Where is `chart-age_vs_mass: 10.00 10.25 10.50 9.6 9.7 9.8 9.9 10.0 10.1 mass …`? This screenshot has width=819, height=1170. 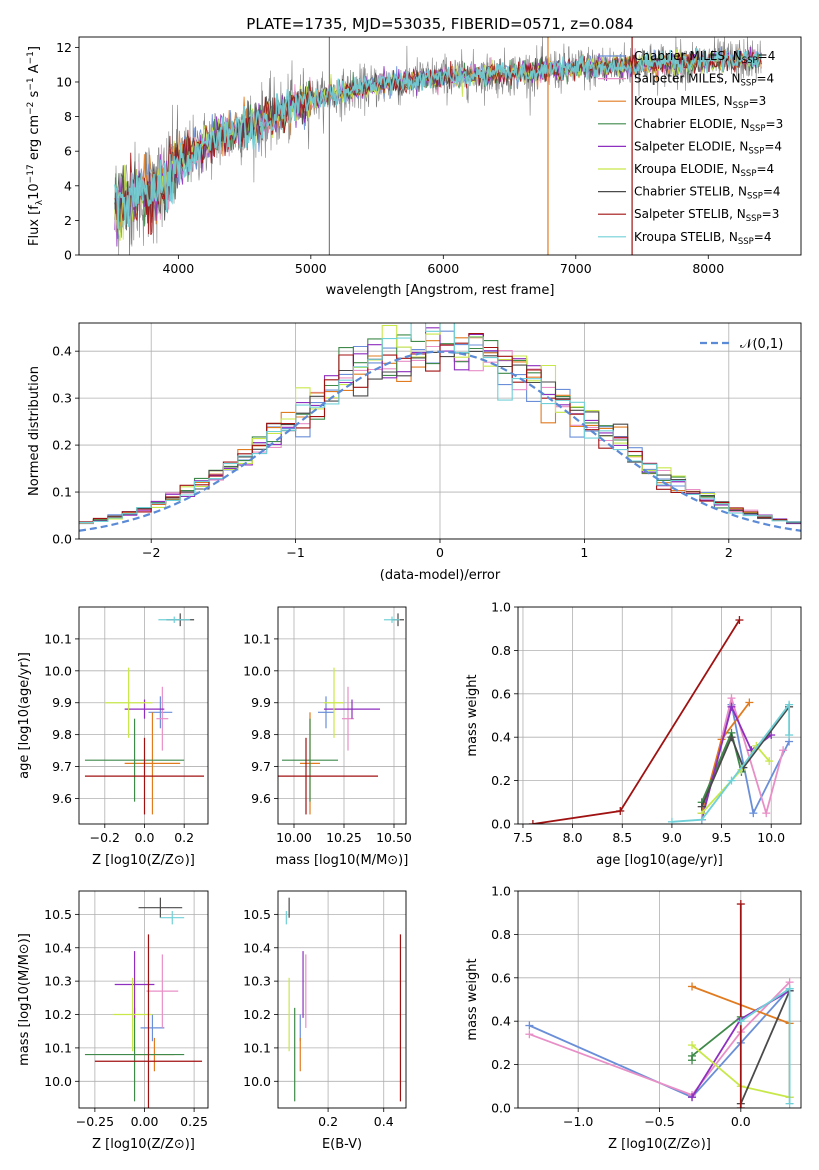 chart-age_vs_mass: 10.00 10.25 10.50 9.6 9.7 9.8 9.9 10.0 10.1 mass … is located at coordinates (327, 737).